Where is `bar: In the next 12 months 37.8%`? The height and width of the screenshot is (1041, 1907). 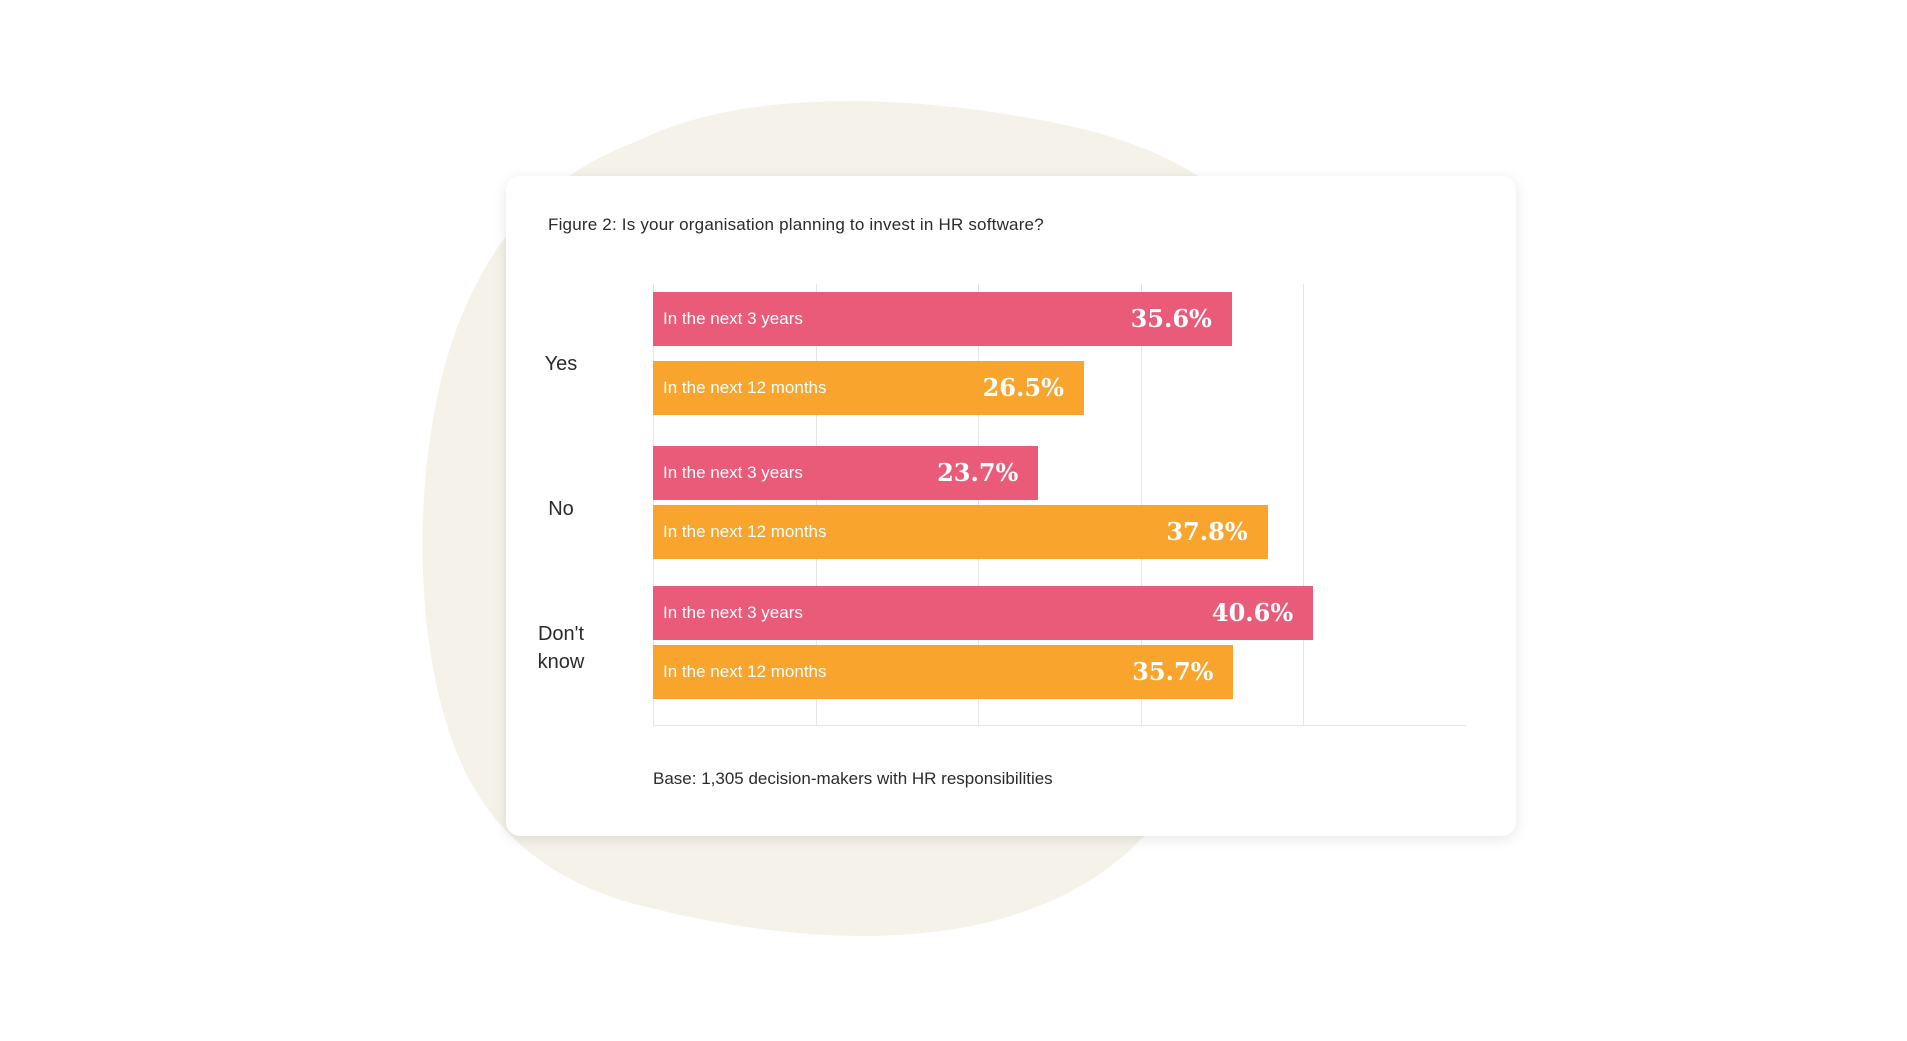
bar: In the next 12 months 37.8% is located at coordinates (960, 532).